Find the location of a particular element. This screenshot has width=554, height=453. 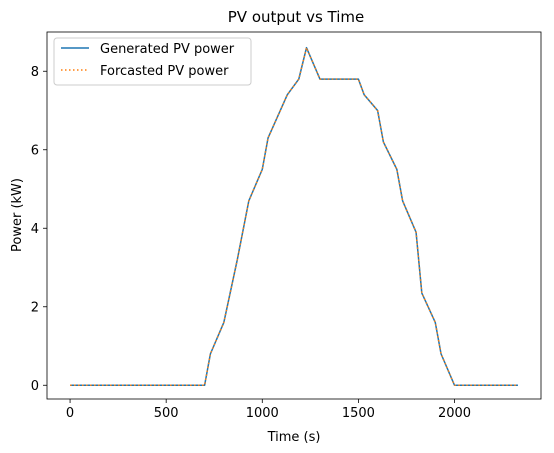

x-tick-label: 500 is located at coordinates (166, 413).